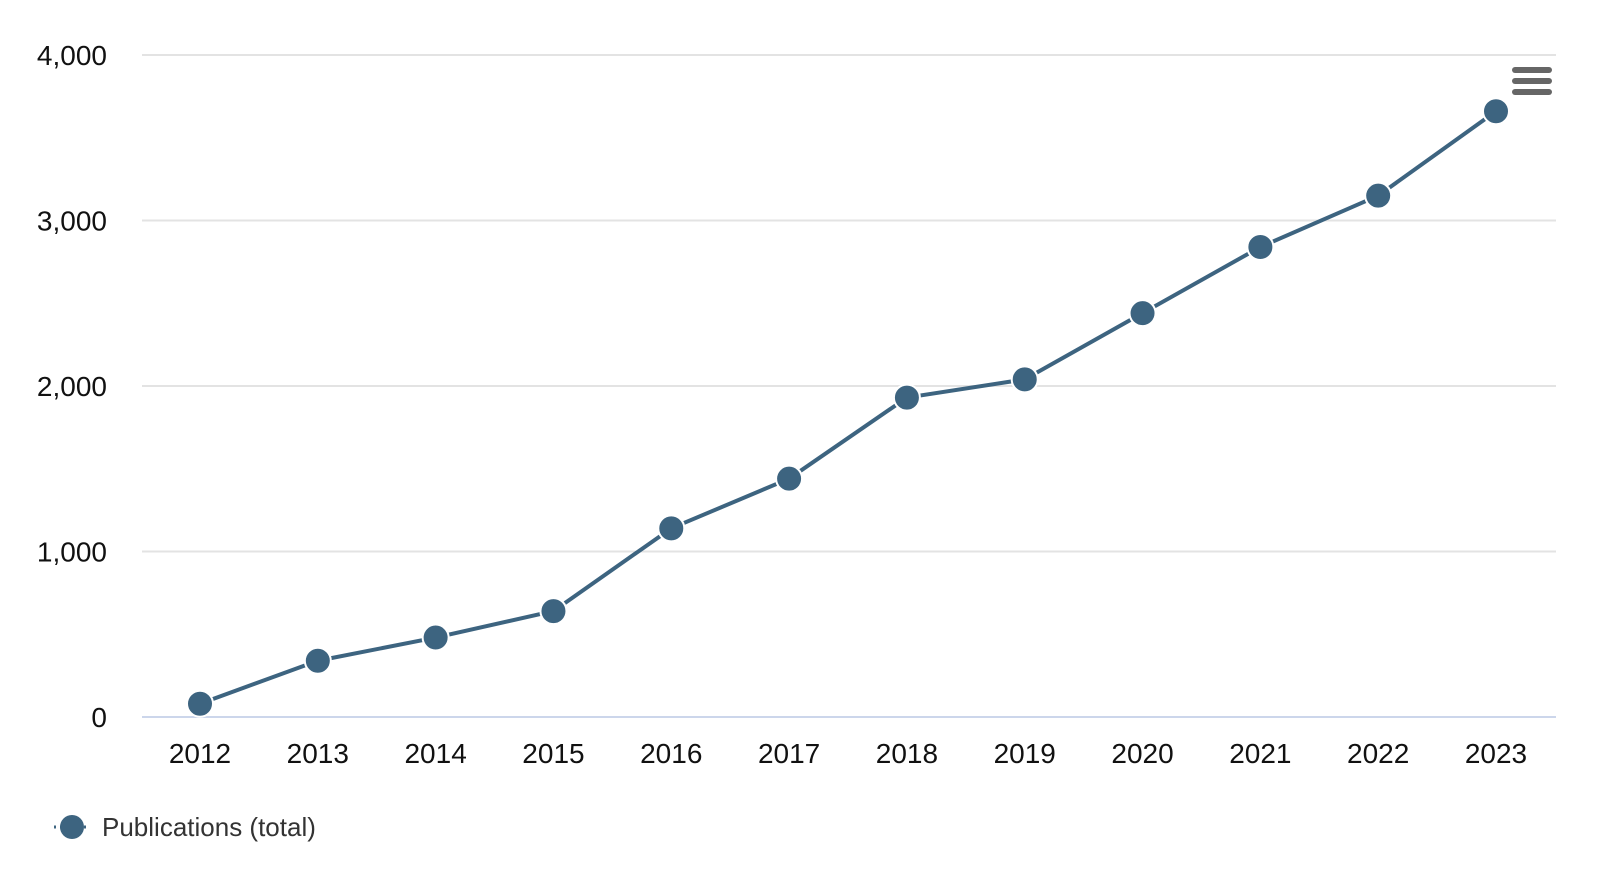 This screenshot has width=1606, height=882. I want to click on x-tick-label: 2022, so click(1378, 753).